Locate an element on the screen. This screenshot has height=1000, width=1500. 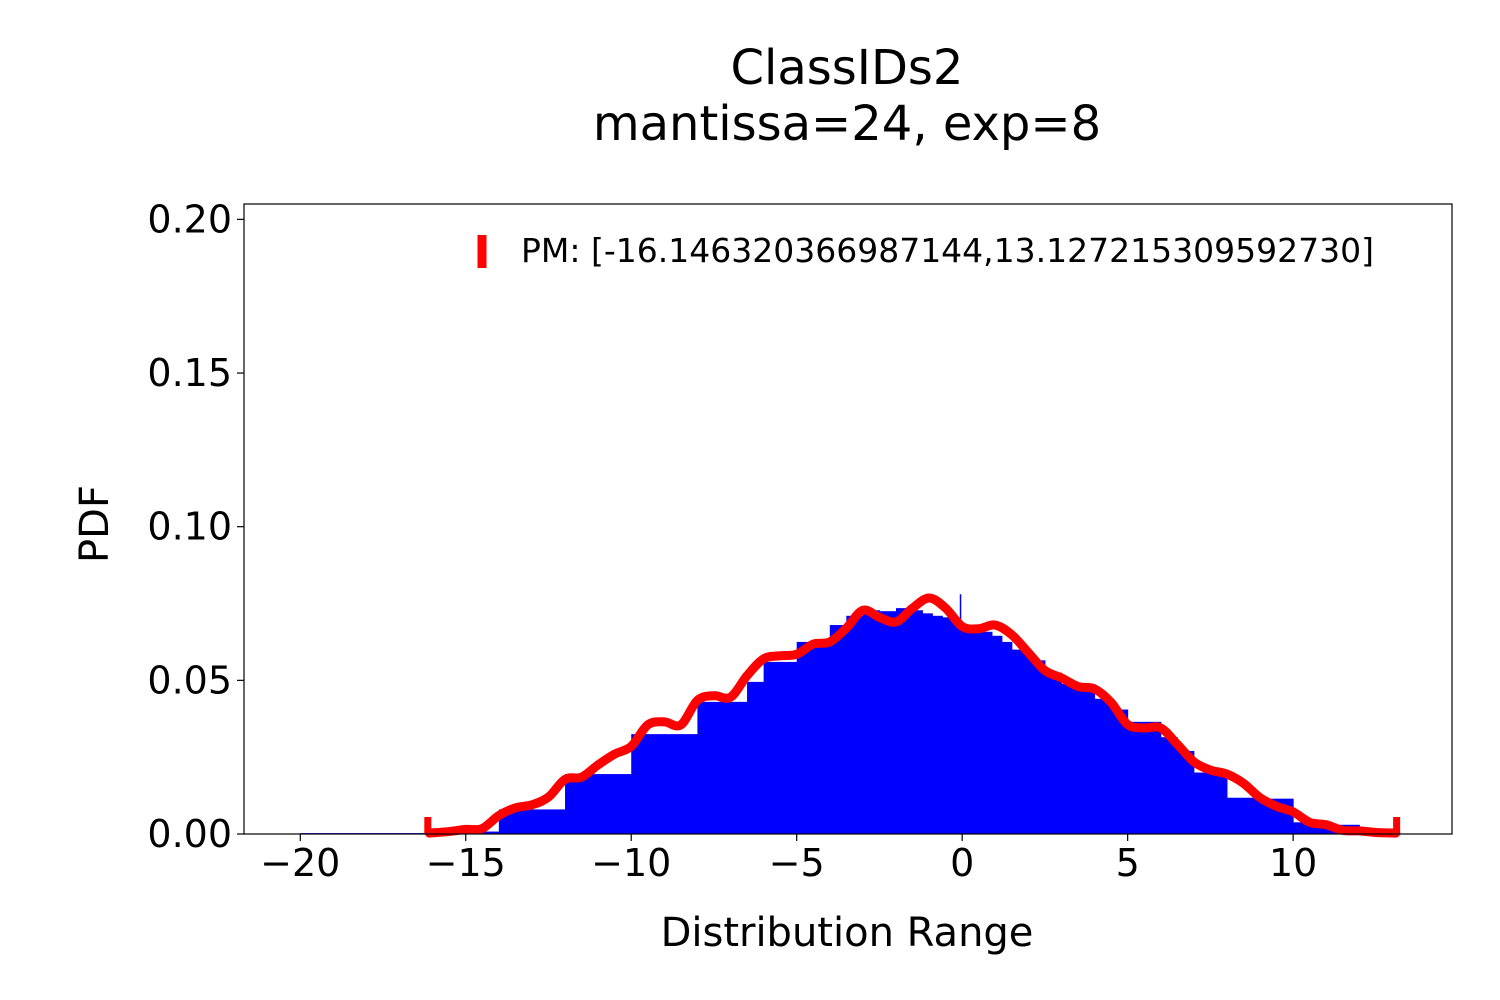
pm-markers is located at coordinates (912, 825).